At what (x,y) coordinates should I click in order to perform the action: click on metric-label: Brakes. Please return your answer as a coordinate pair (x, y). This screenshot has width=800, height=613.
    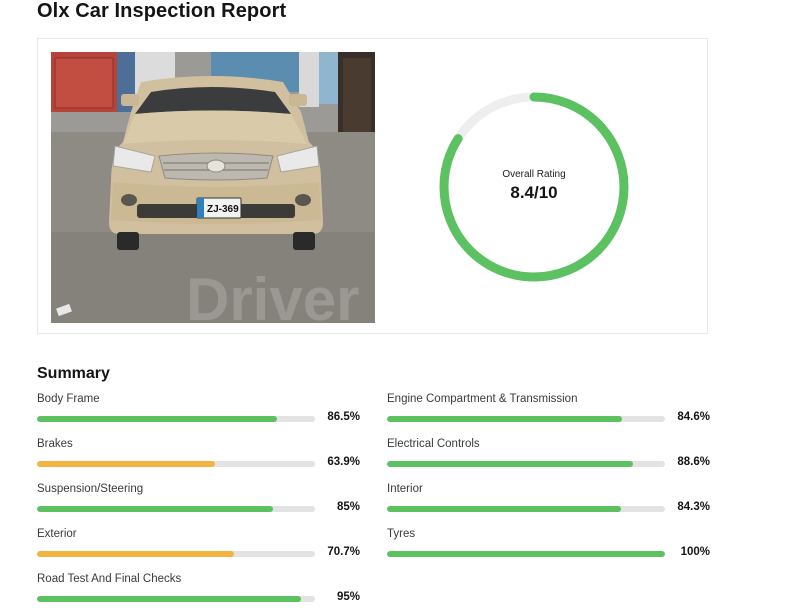
    Looking at the image, I should click on (55, 444).